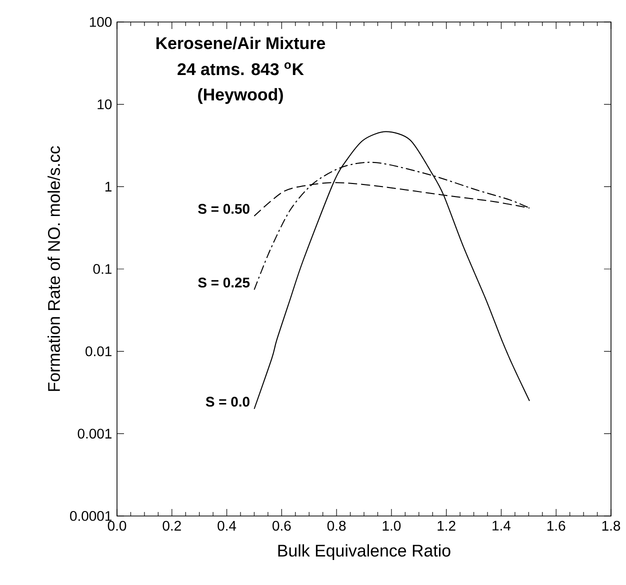 This screenshot has width=626, height=585. I want to click on x-tick-label: 0.4, so click(227, 525).